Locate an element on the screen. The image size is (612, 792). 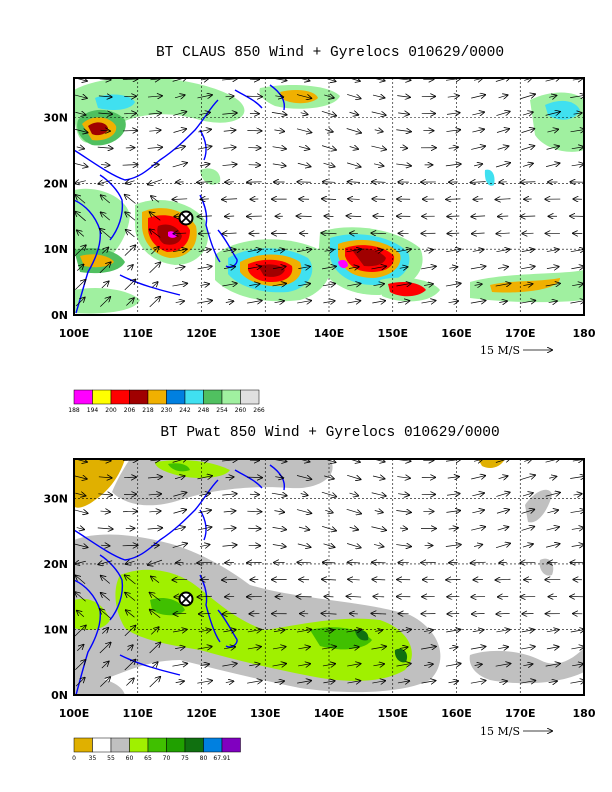
colorbar-label: 266 is located at coordinates (259, 410).